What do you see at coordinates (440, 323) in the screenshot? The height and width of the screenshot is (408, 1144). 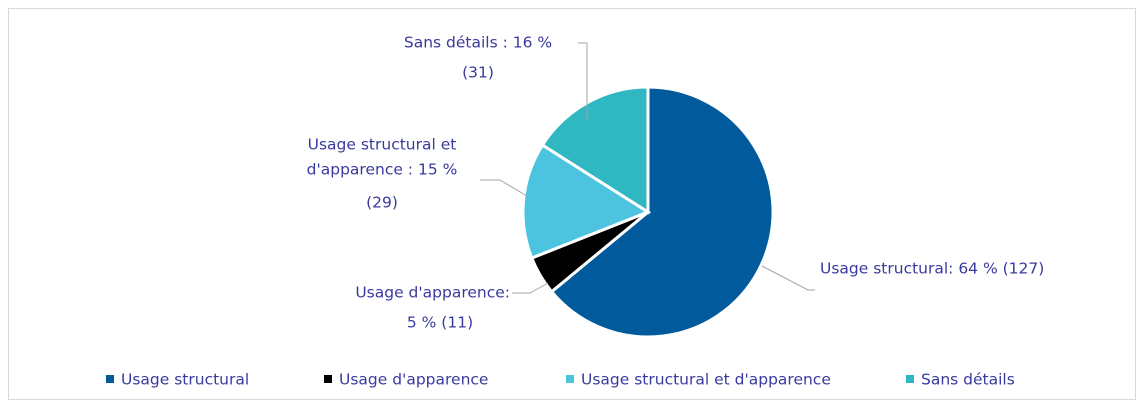 I see `data-label: 5 % (11)` at bounding box center [440, 323].